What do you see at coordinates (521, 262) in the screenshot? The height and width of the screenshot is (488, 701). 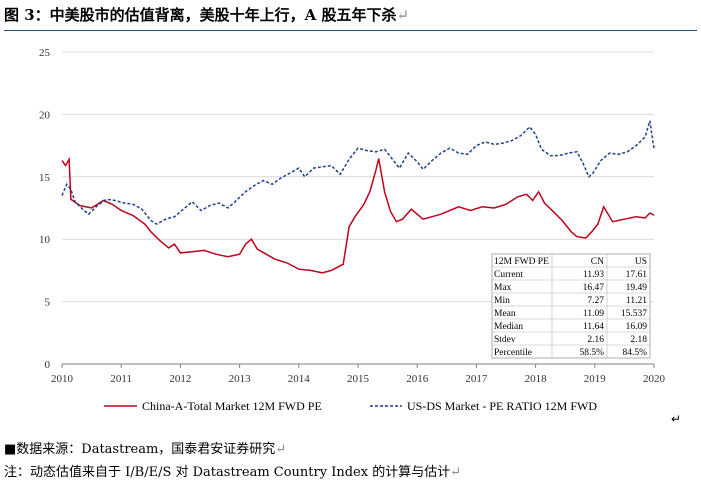 I see `table-header-cell: 12M FWD PE` at bounding box center [521, 262].